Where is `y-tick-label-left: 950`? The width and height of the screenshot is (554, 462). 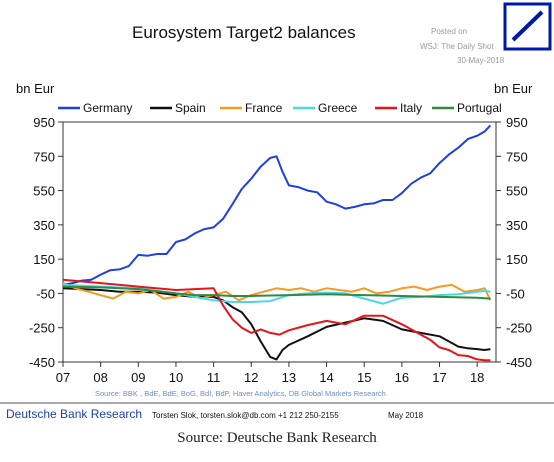
y-tick-label-left: 950 is located at coordinates (44, 122).